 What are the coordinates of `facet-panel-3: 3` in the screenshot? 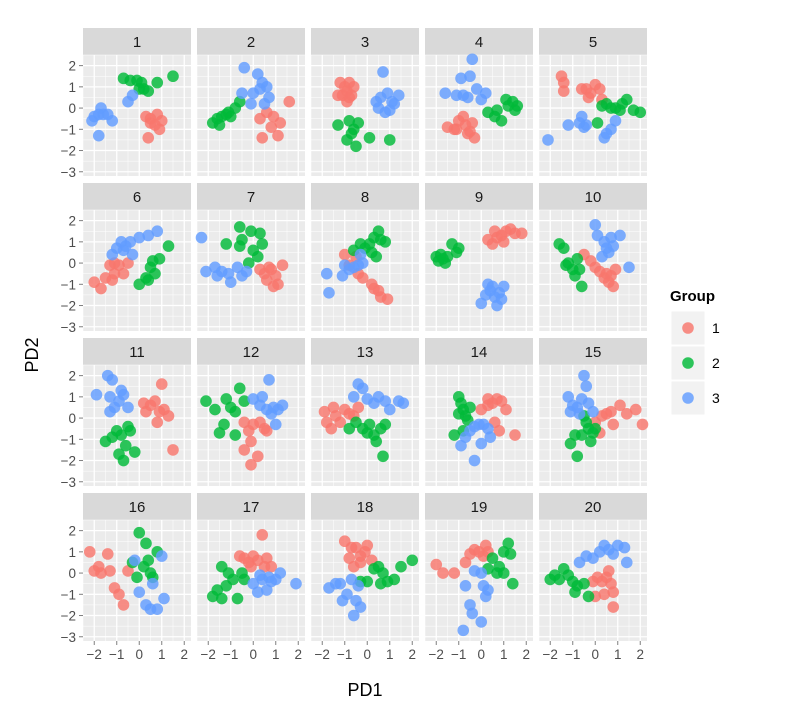 It's located at (364, 102).